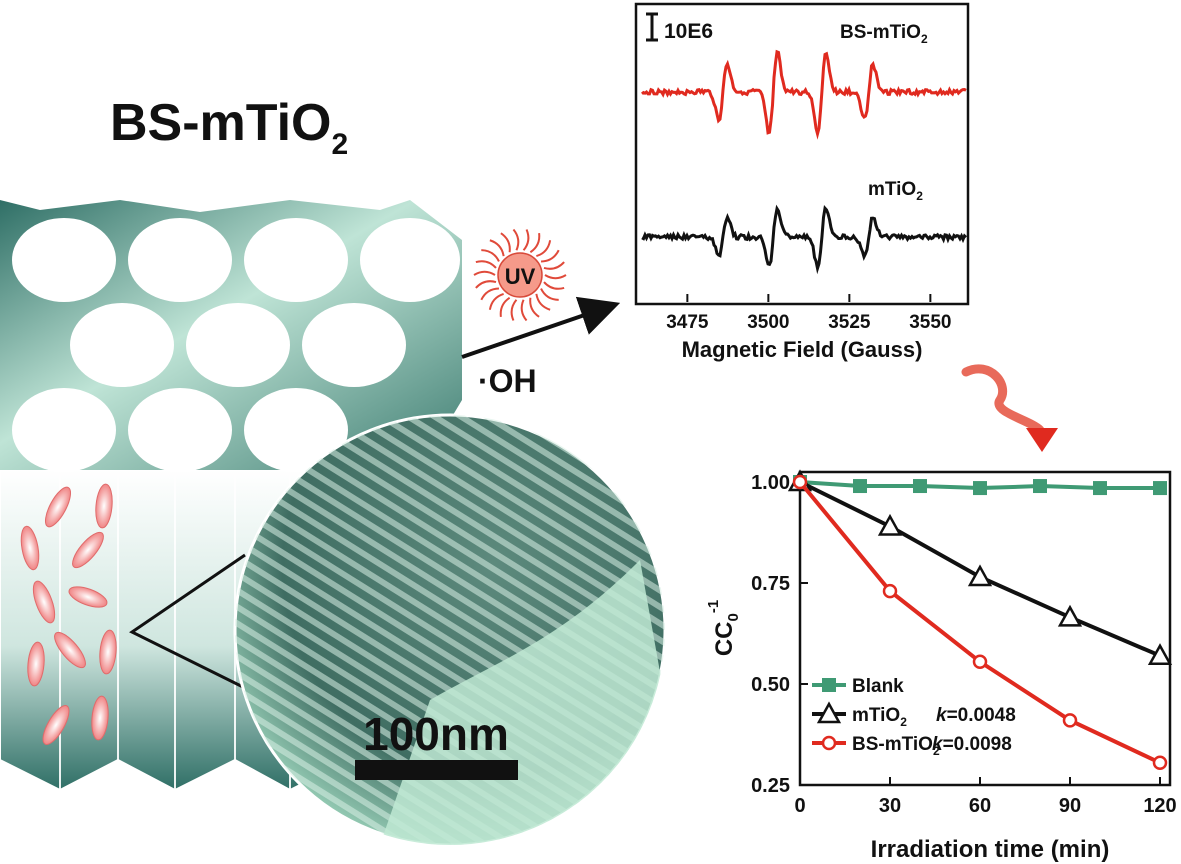 The width and height of the screenshot is (1181, 864). Describe the element at coordinates (541, 327) in the screenshot. I see `reaction-arrow` at that location.